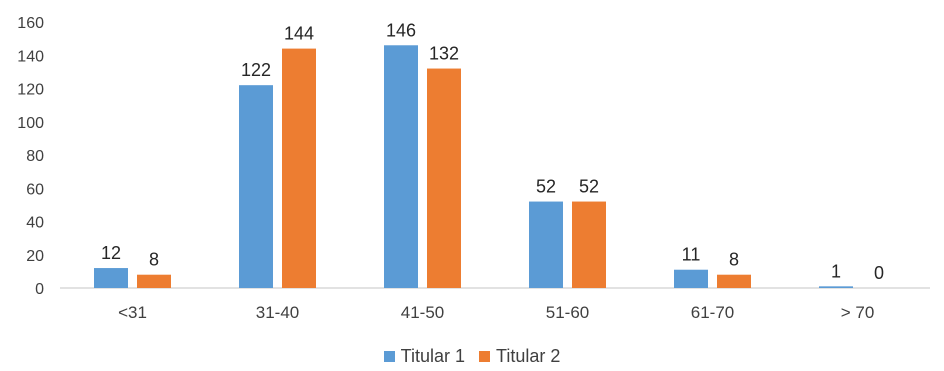  What do you see at coordinates (30, 123) in the screenshot?
I see `y-tick-label: 100` at bounding box center [30, 123].